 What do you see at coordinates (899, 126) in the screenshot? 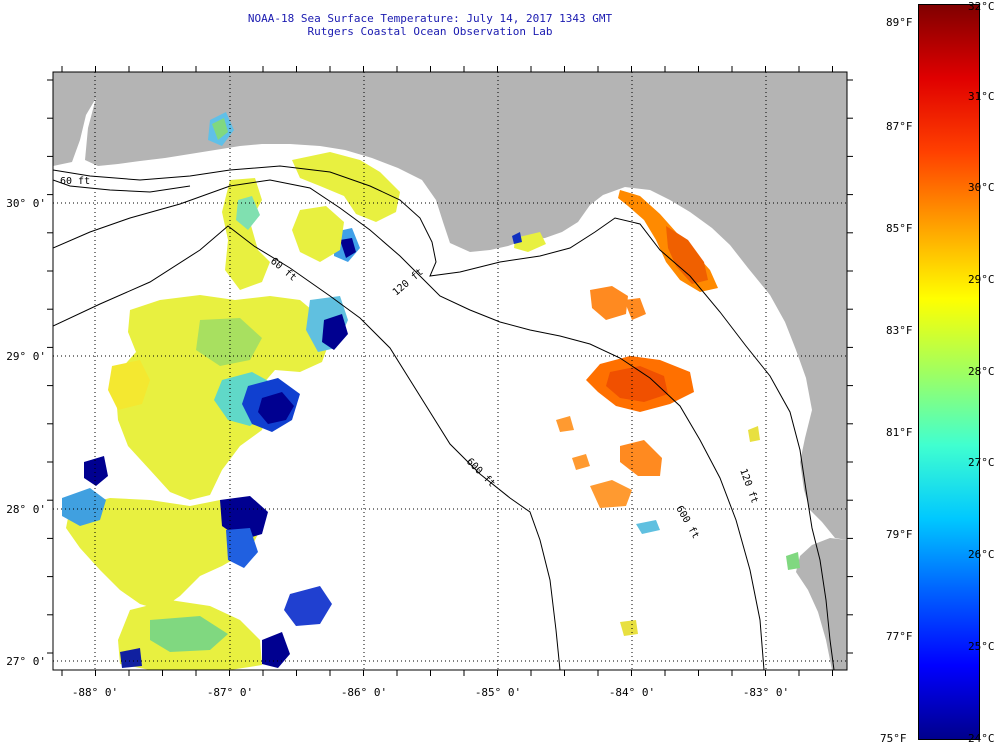
I see `cb-label-f: 87°F` at bounding box center [899, 126].